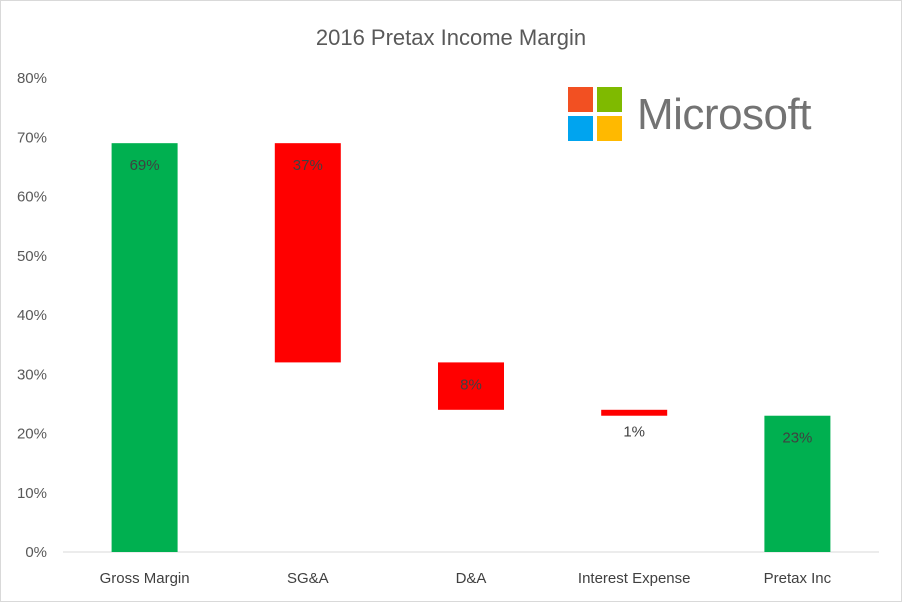 The height and width of the screenshot is (602, 902). What do you see at coordinates (580, 99) in the screenshot?
I see `logo-square-red` at bounding box center [580, 99].